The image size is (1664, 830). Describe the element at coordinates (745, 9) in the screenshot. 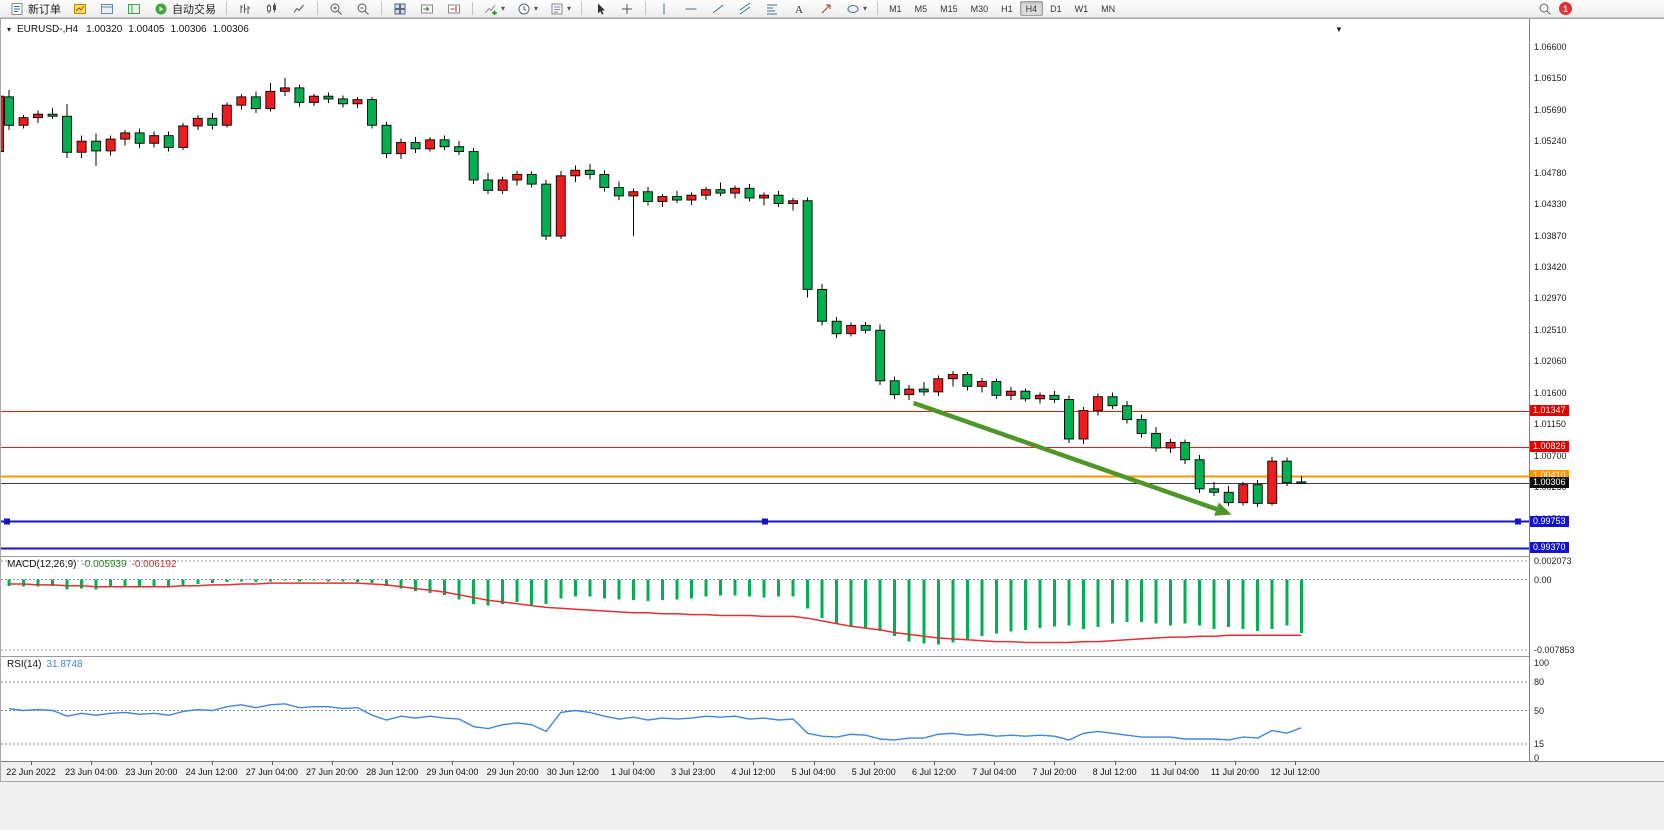

I see `channel-icon` at that location.